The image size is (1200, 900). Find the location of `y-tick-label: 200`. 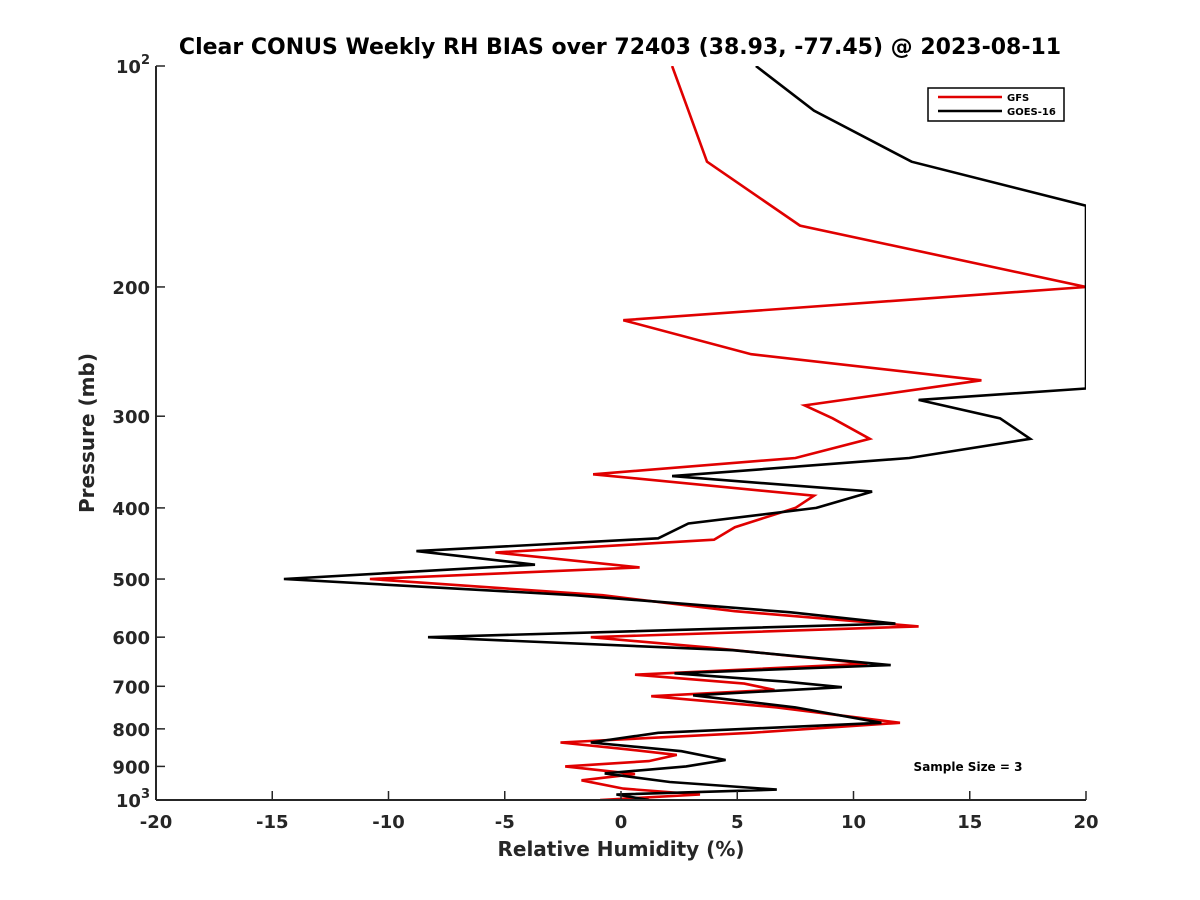

y-tick-label: 200 is located at coordinates (131, 288).